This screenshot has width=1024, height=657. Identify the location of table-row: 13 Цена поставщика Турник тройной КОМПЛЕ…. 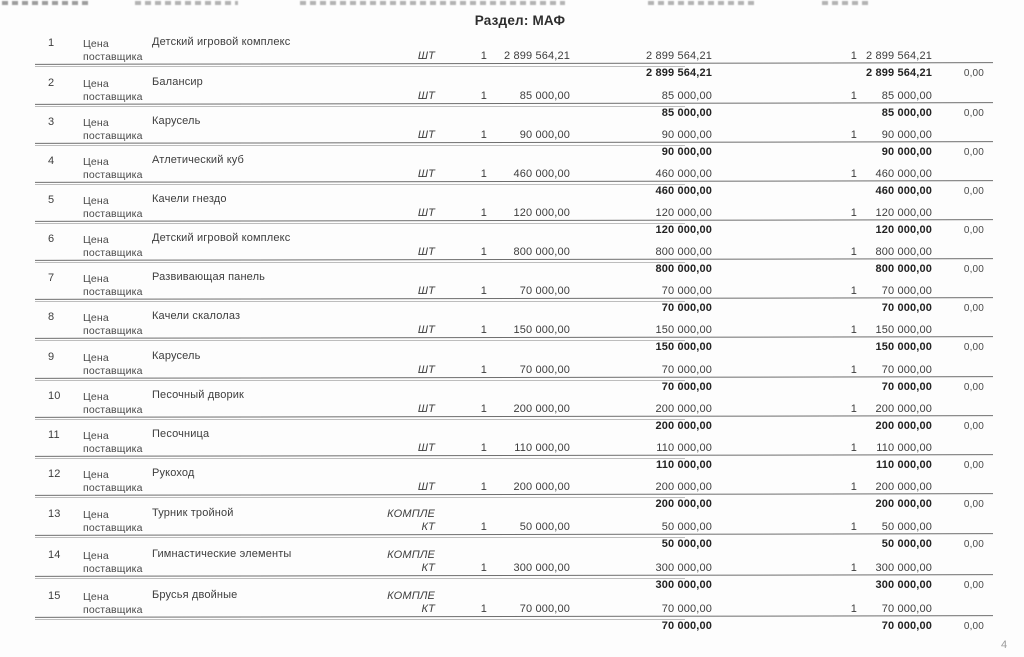
(512, 529).